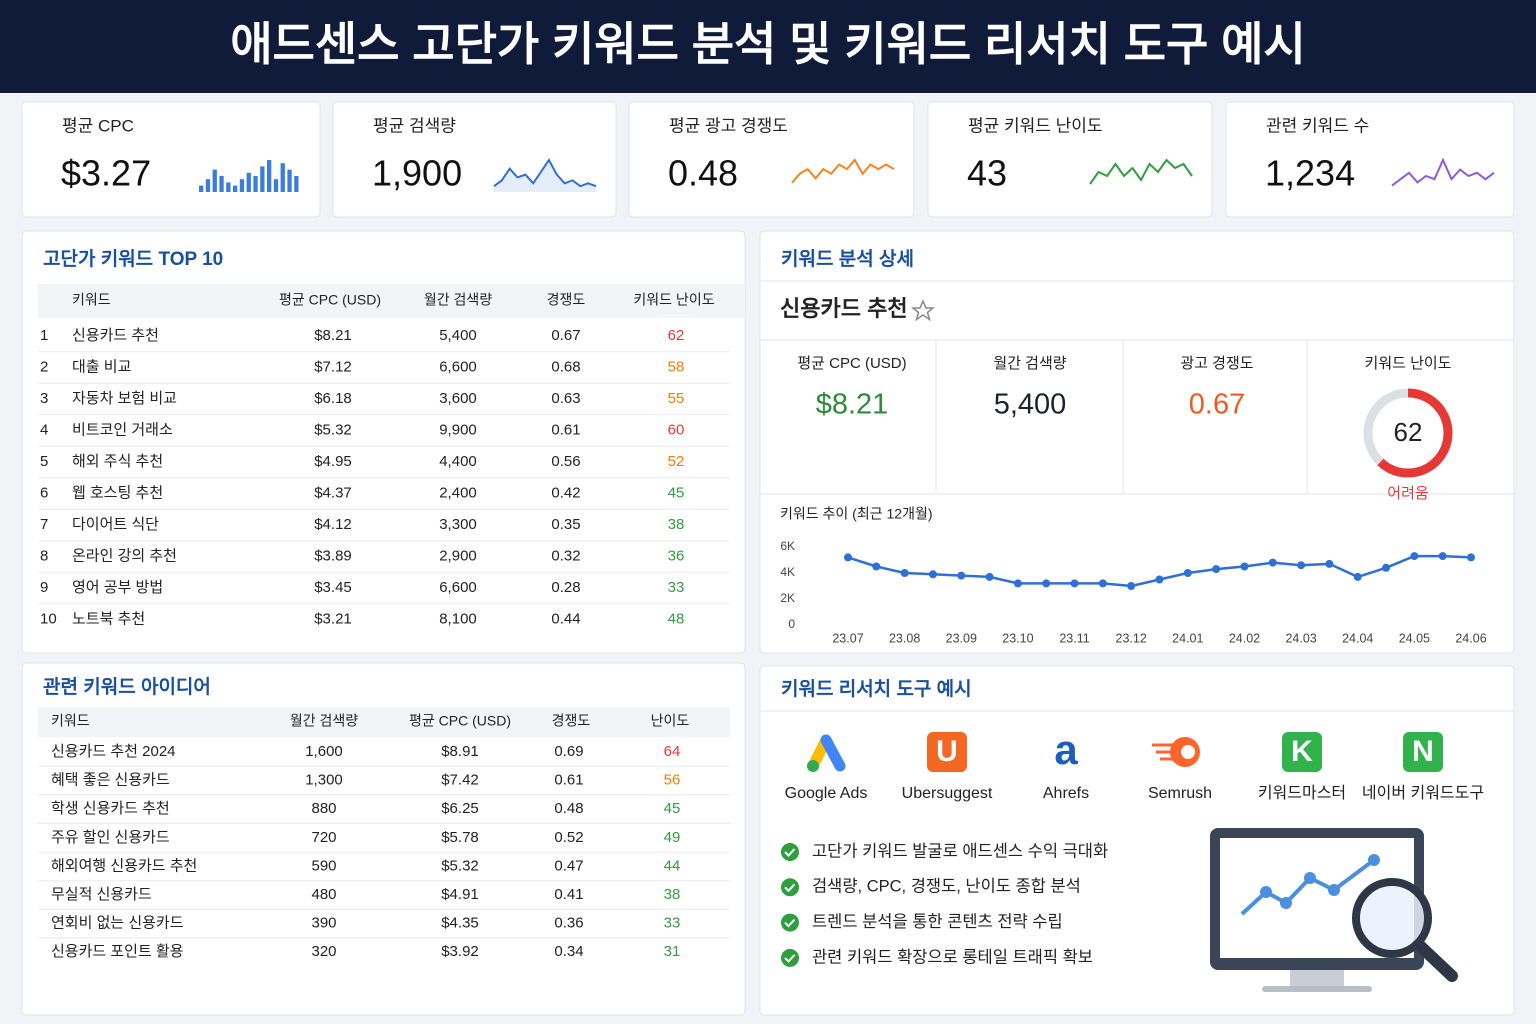 The height and width of the screenshot is (1024, 1536). What do you see at coordinates (460, 837) in the screenshot?
I see `cell: $5.78` at bounding box center [460, 837].